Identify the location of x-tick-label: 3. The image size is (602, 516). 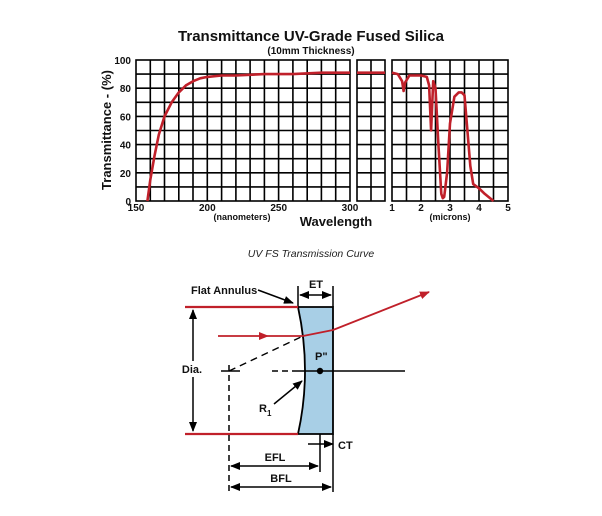
(450, 208).